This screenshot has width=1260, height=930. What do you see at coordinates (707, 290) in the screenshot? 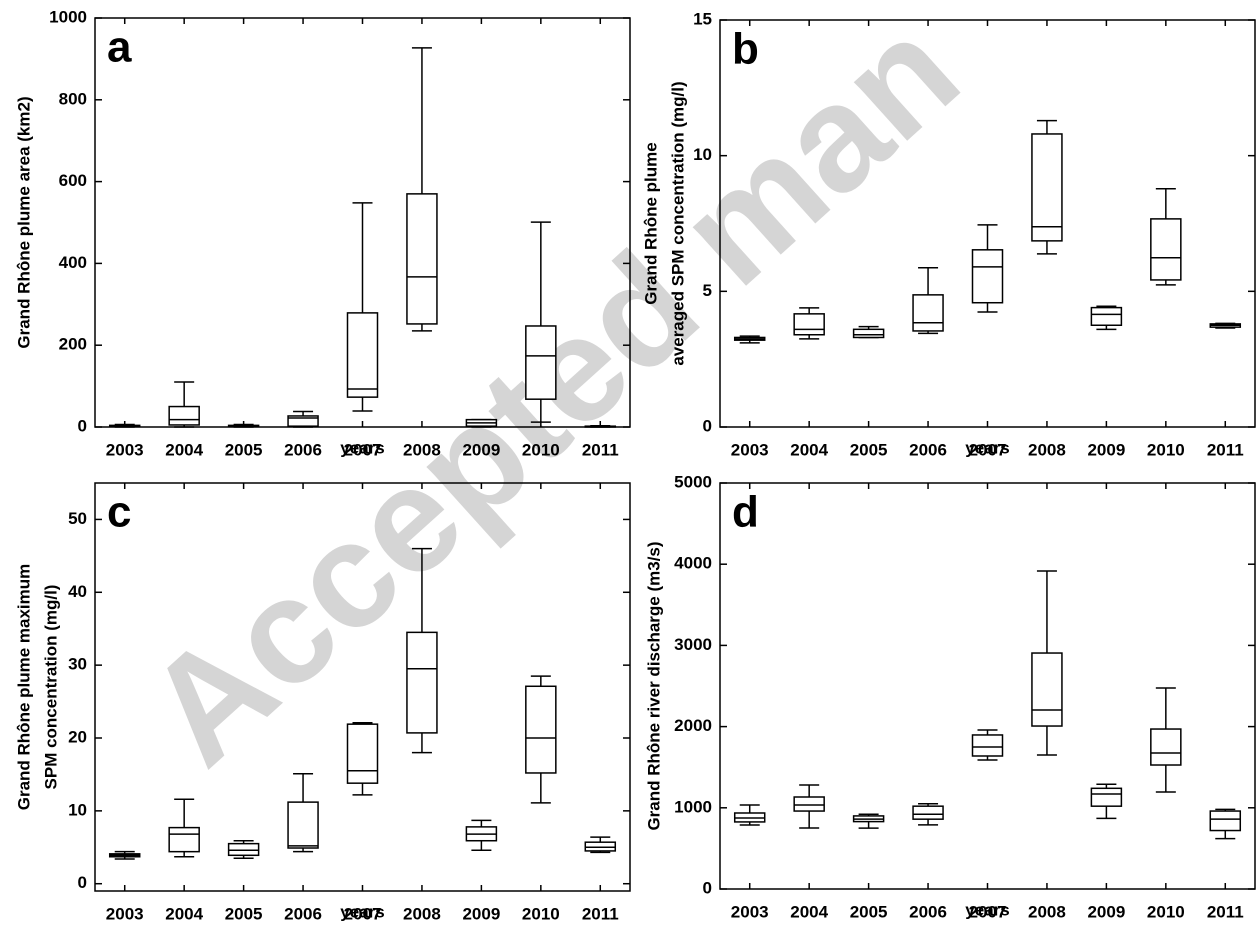
I see `y-tick-label: 5` at bounding box center [707, 290].